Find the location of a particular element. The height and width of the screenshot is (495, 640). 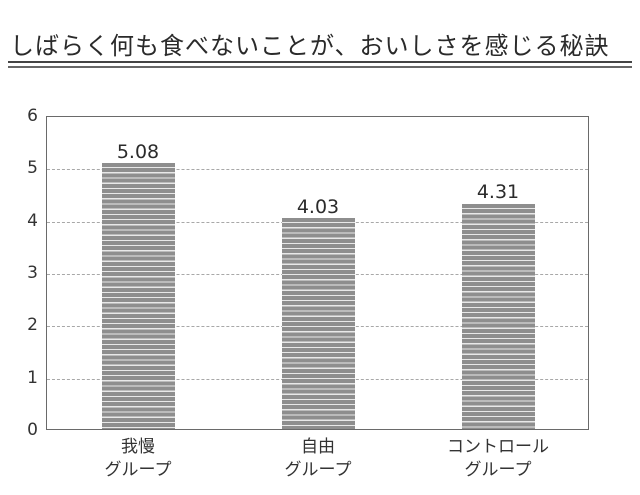

bar-control is located at coordinates (498, 316).